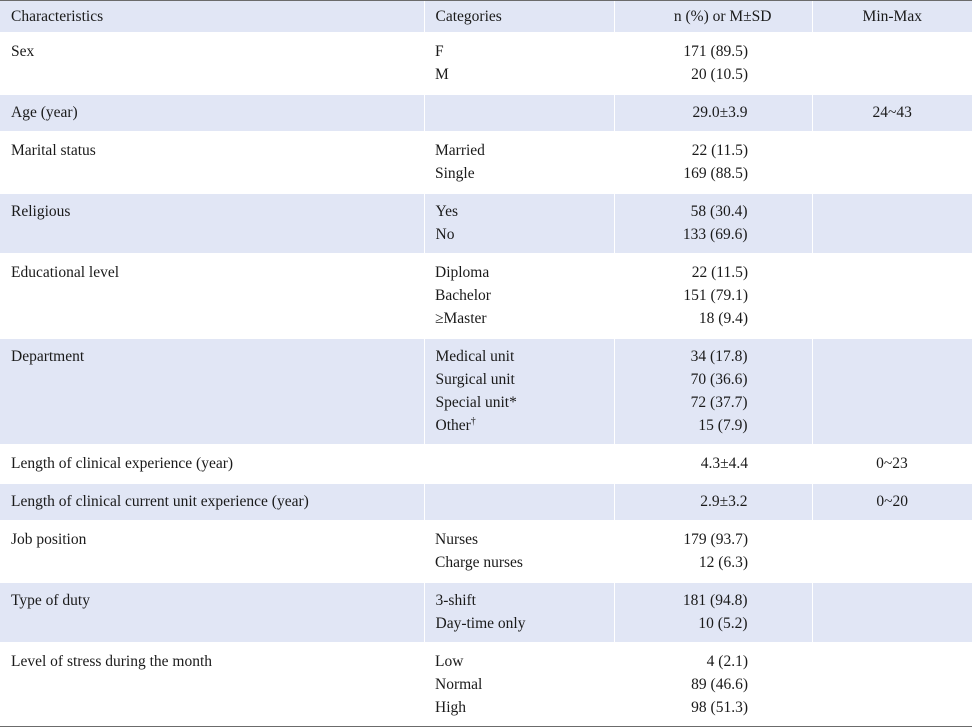 This screenshot has width=972, height=727. What do you see at coordinates (681, 402) in the screenshot?
I see `value-text: 72 (37.7)` at bounding box center [681, 402].